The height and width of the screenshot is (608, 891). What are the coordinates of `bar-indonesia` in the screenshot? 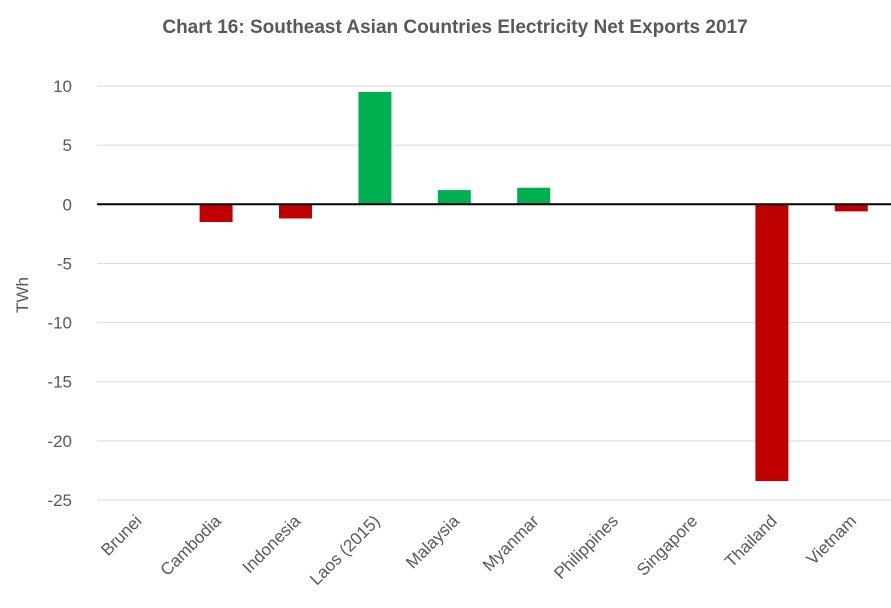 It's located at (295, 211).